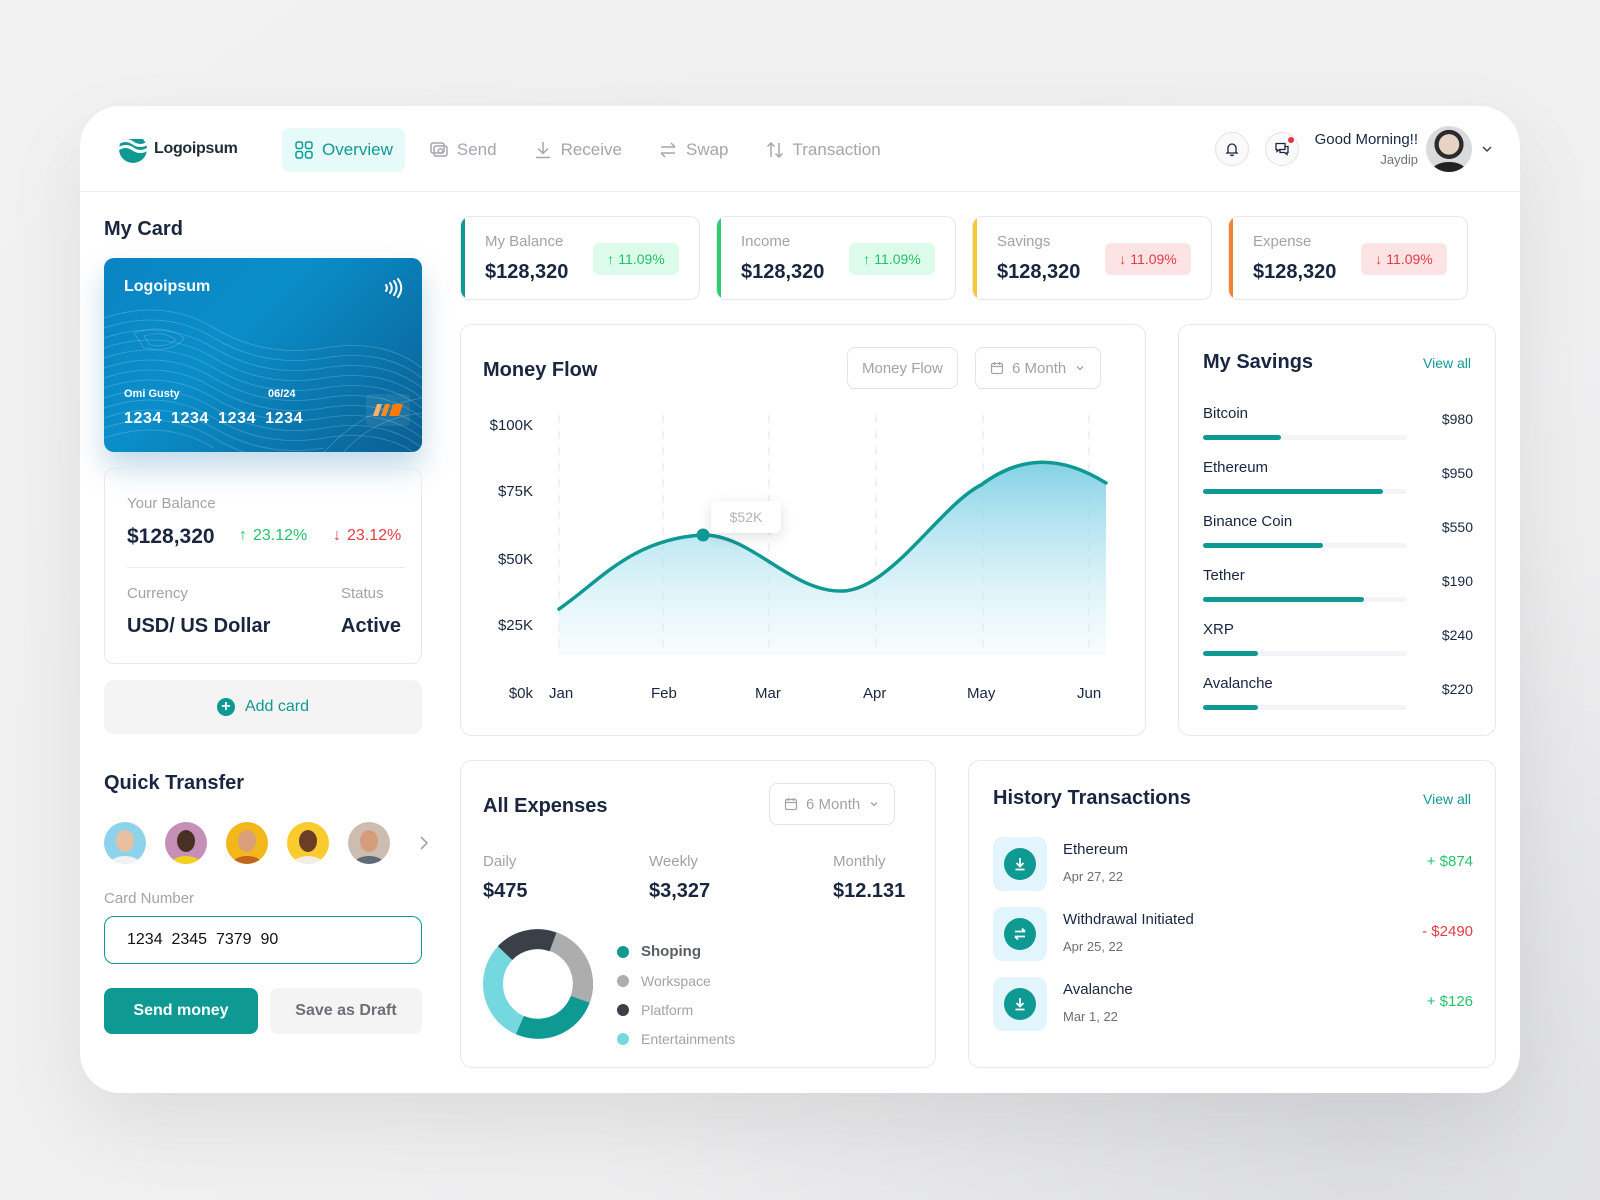  What do you see at coordinates (875, 693) in the screenshot?
I see `x-tick: Apr` at bounding box center [875, 693].